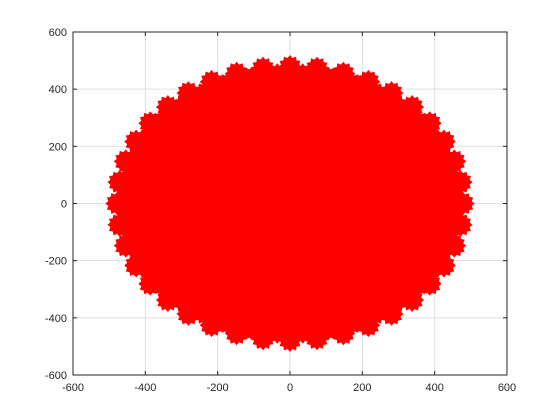 The height and width of the screenshot is (420, 560). What do you see at coordinates (56, 262) in the screenshot?
I see `y-tick-label: -200` at bounding box center [56, 262].